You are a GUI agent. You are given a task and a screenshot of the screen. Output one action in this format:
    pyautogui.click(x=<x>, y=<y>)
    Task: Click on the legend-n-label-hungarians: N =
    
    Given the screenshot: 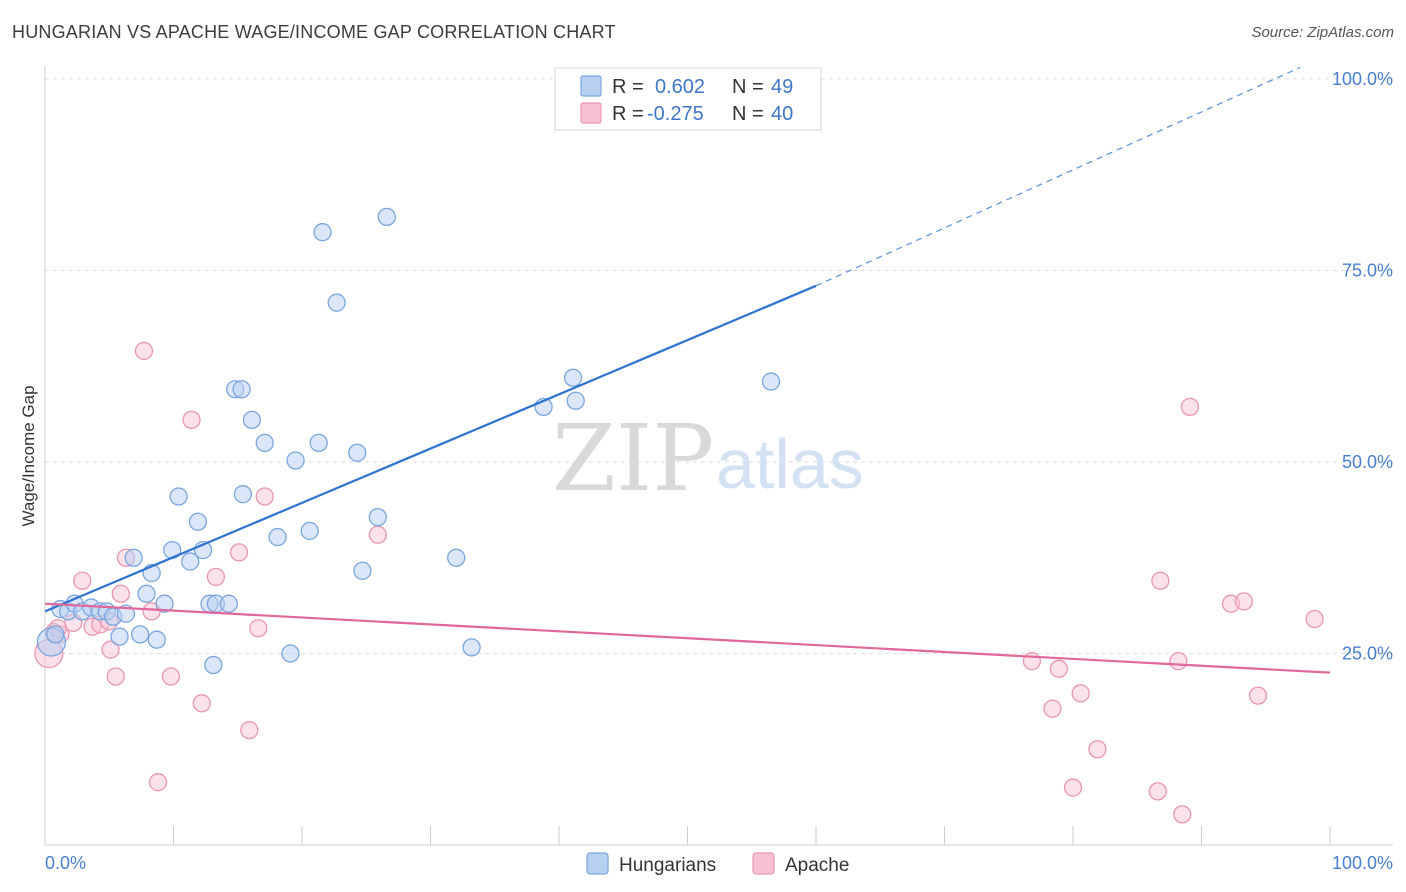 What is the action you would take?
    pyautogui.click(x=748, y=87)
    